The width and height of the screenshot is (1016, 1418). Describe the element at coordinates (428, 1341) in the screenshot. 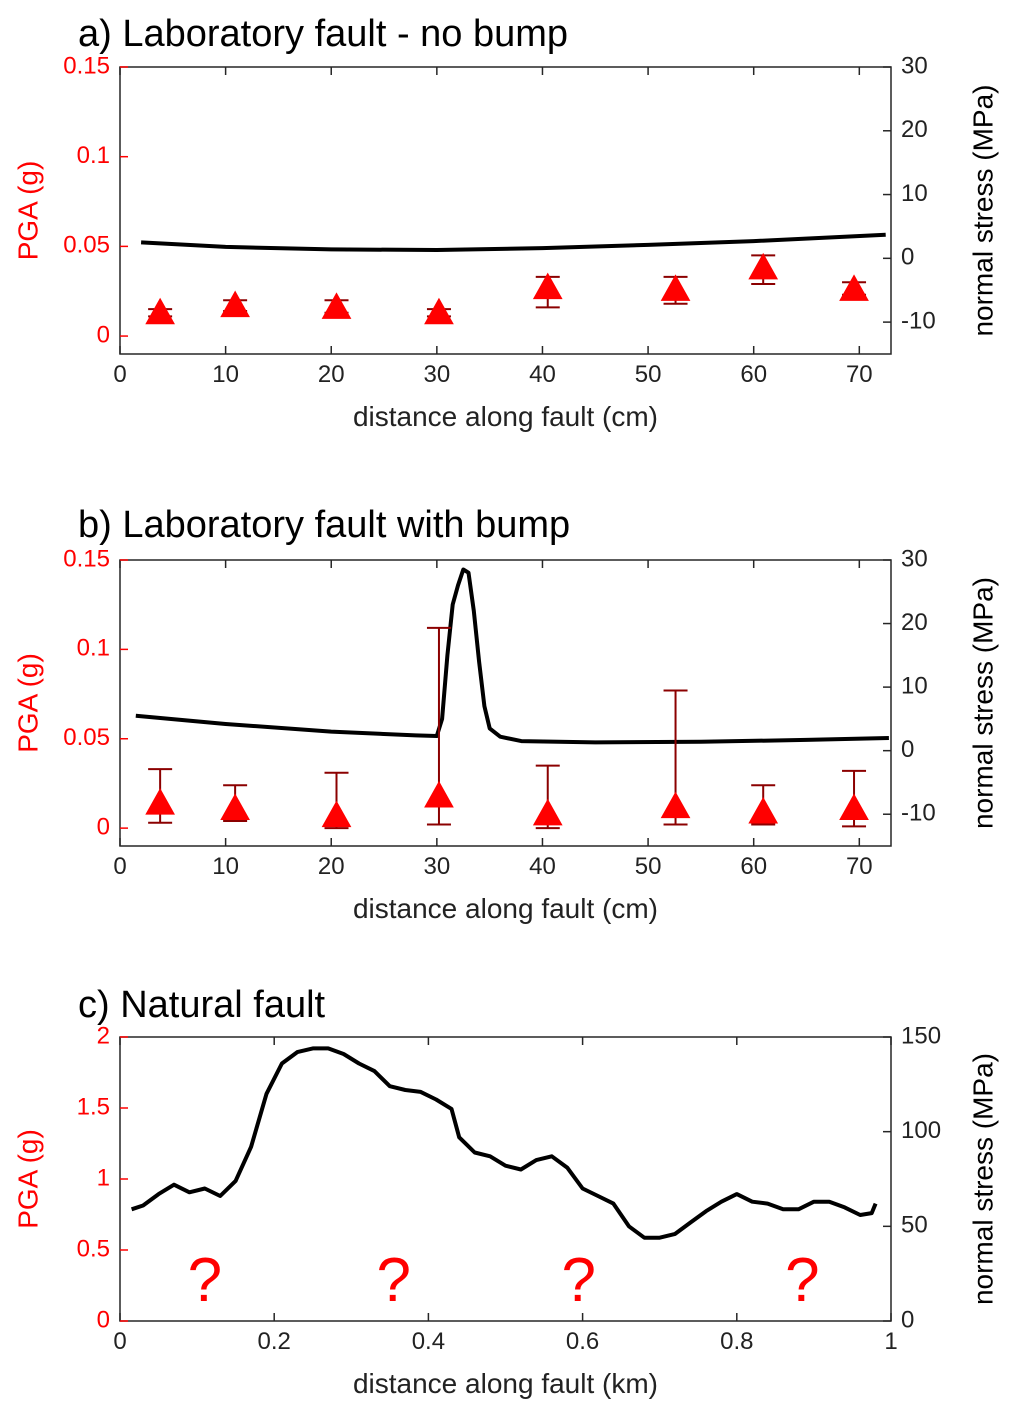

I see `x-tick-label: 0.4` at that location.